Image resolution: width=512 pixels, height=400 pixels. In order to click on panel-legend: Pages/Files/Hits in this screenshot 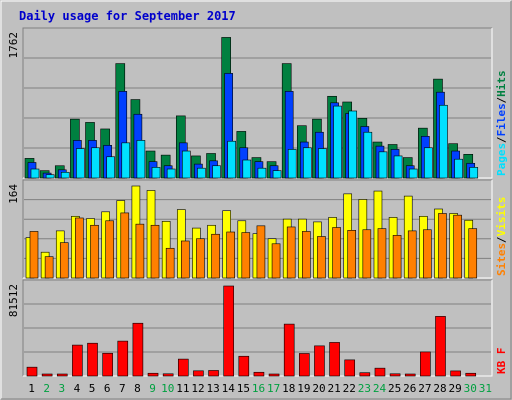, I will do `click(501, 123)`.